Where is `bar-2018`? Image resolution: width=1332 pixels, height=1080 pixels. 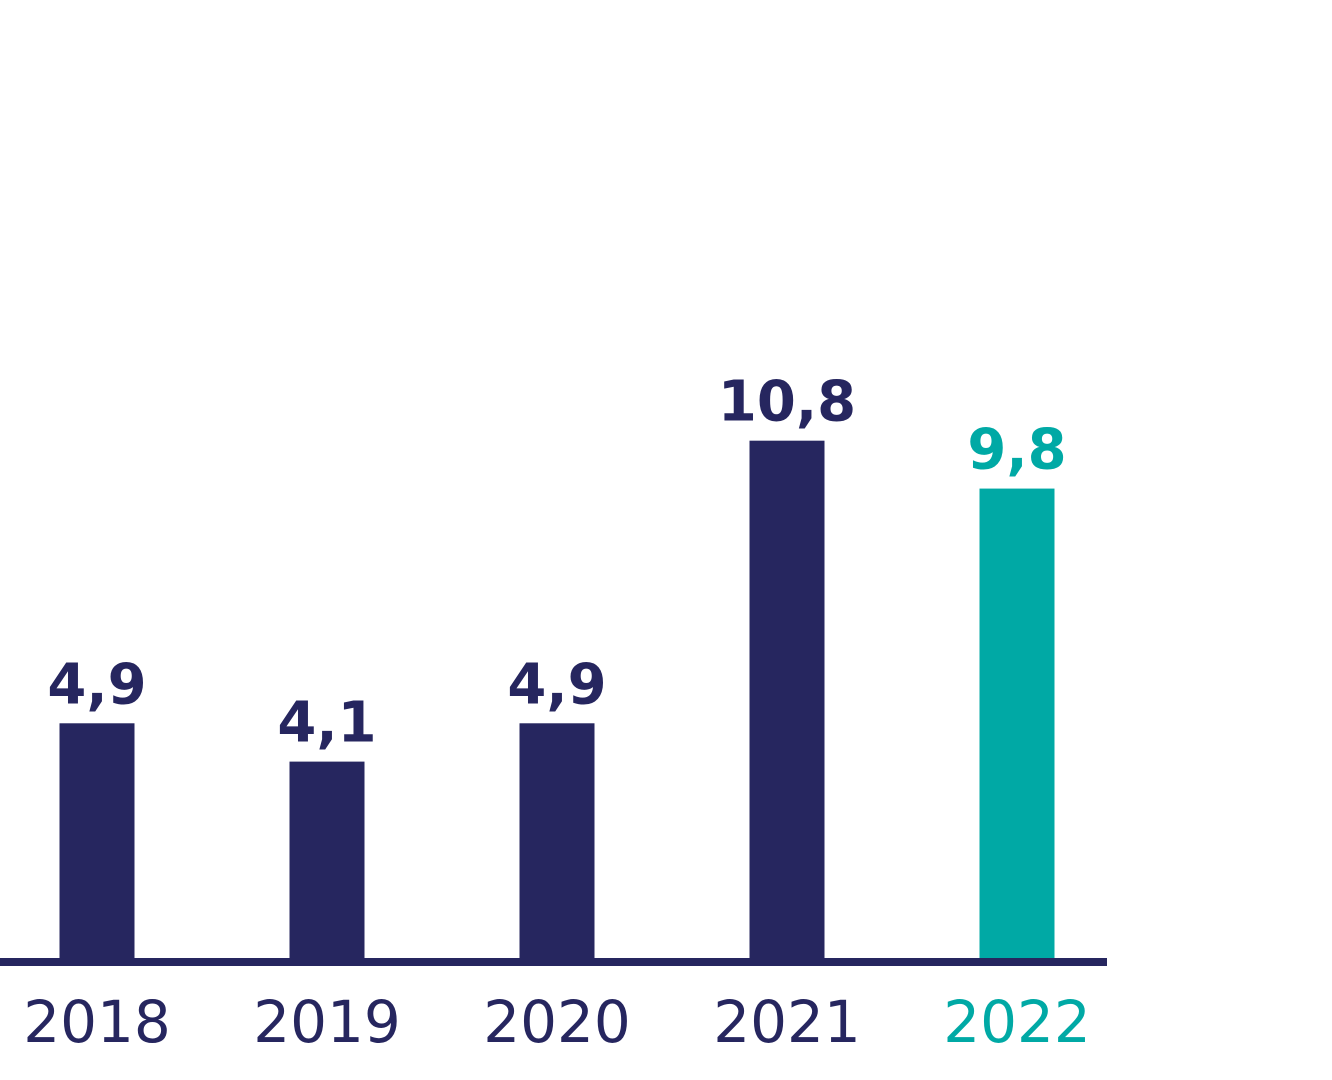 bar-2018 is located at coordinates (97, 840).